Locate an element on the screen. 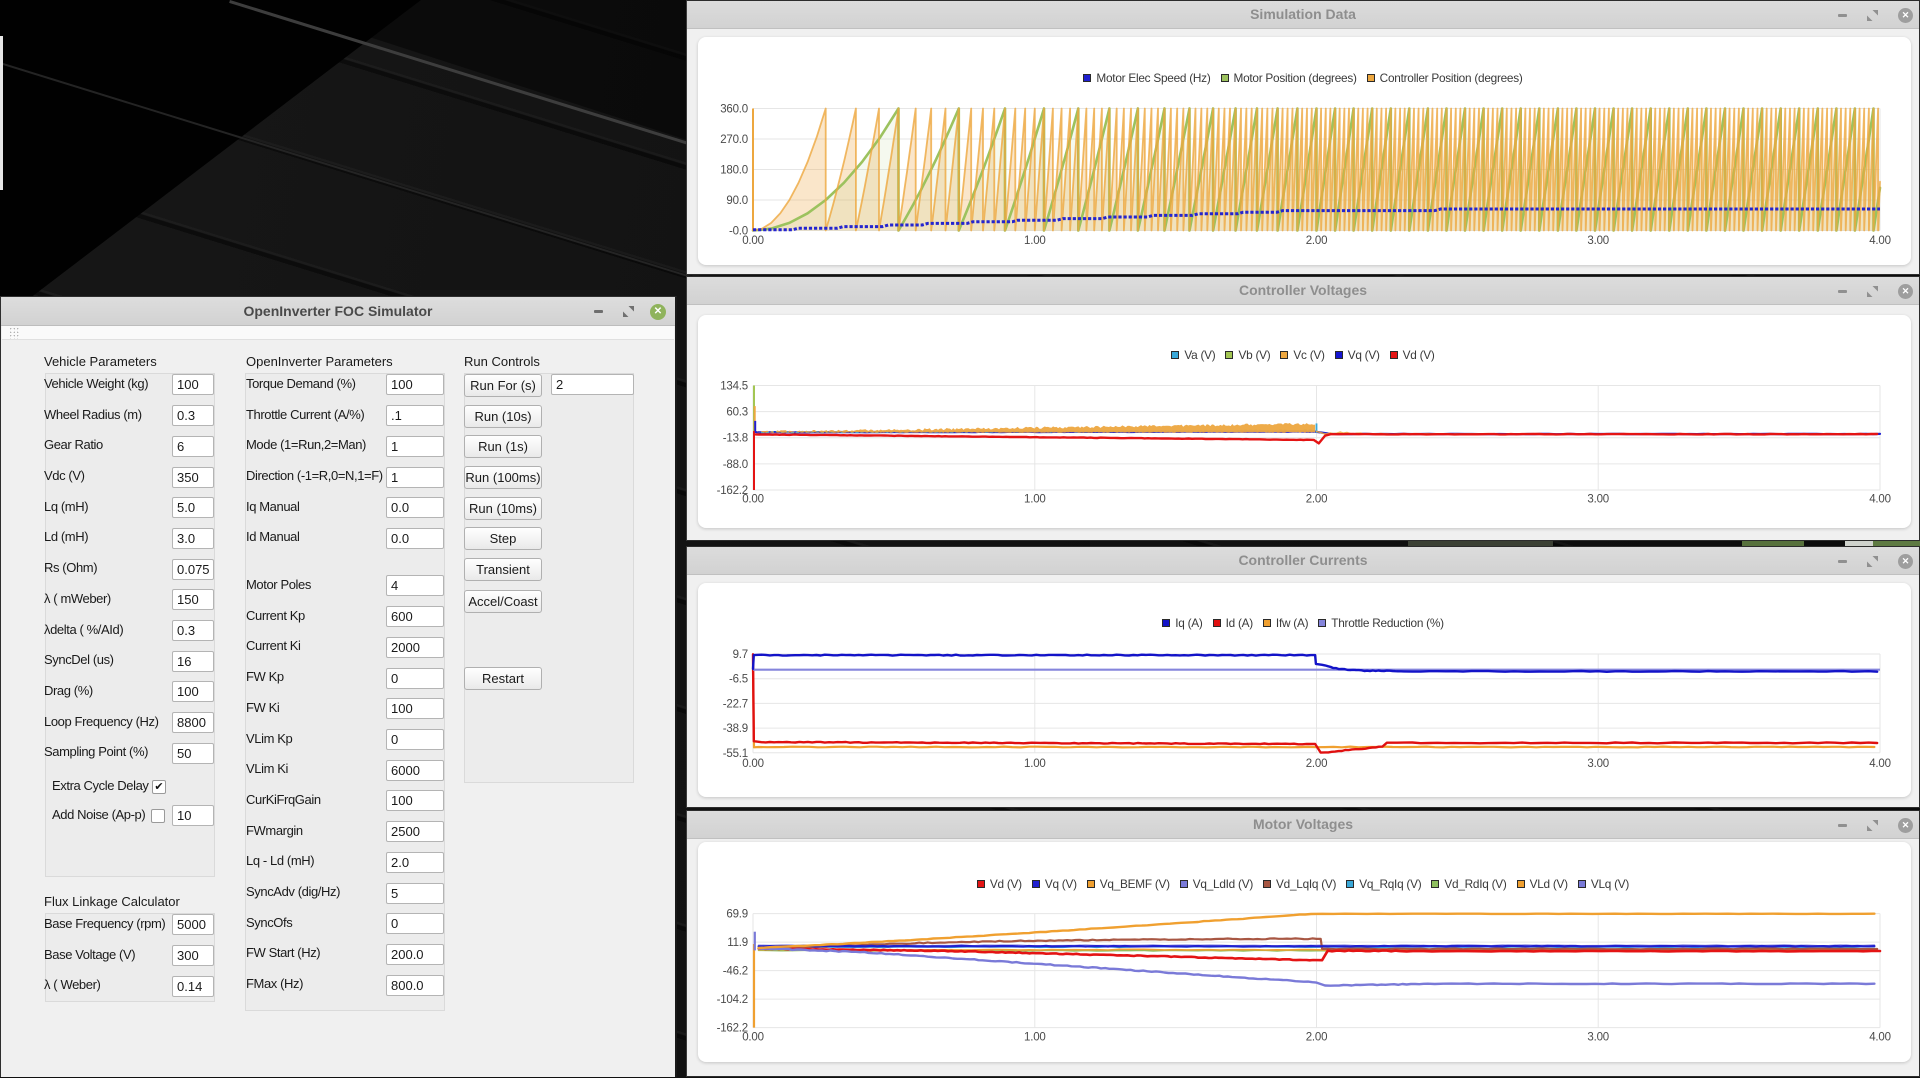 The image size is (1920, 1078). svg-text: 11.9 is located at coordinates (737, 943).